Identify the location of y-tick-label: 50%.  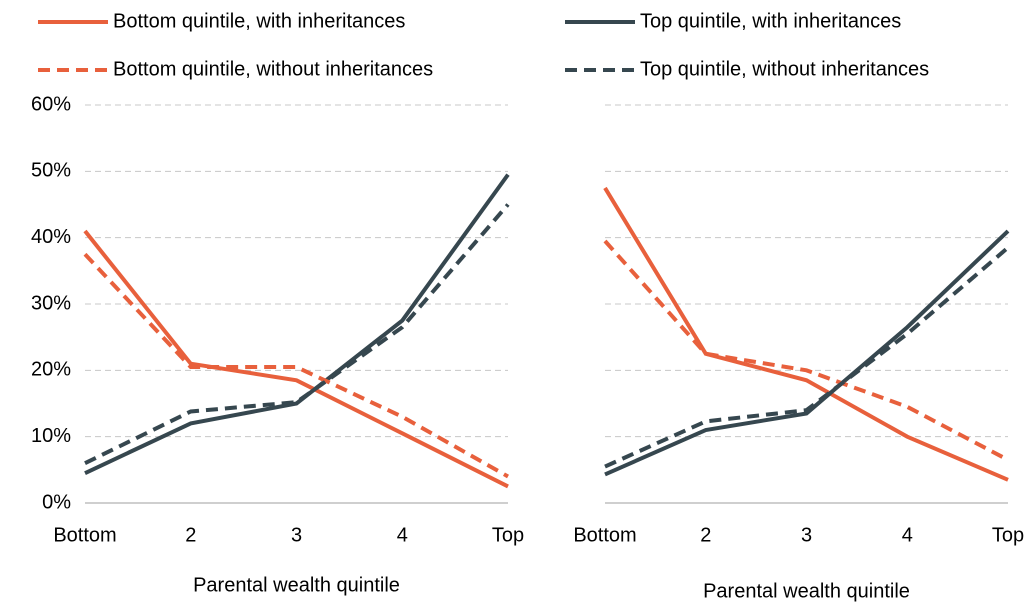
(51, 171).